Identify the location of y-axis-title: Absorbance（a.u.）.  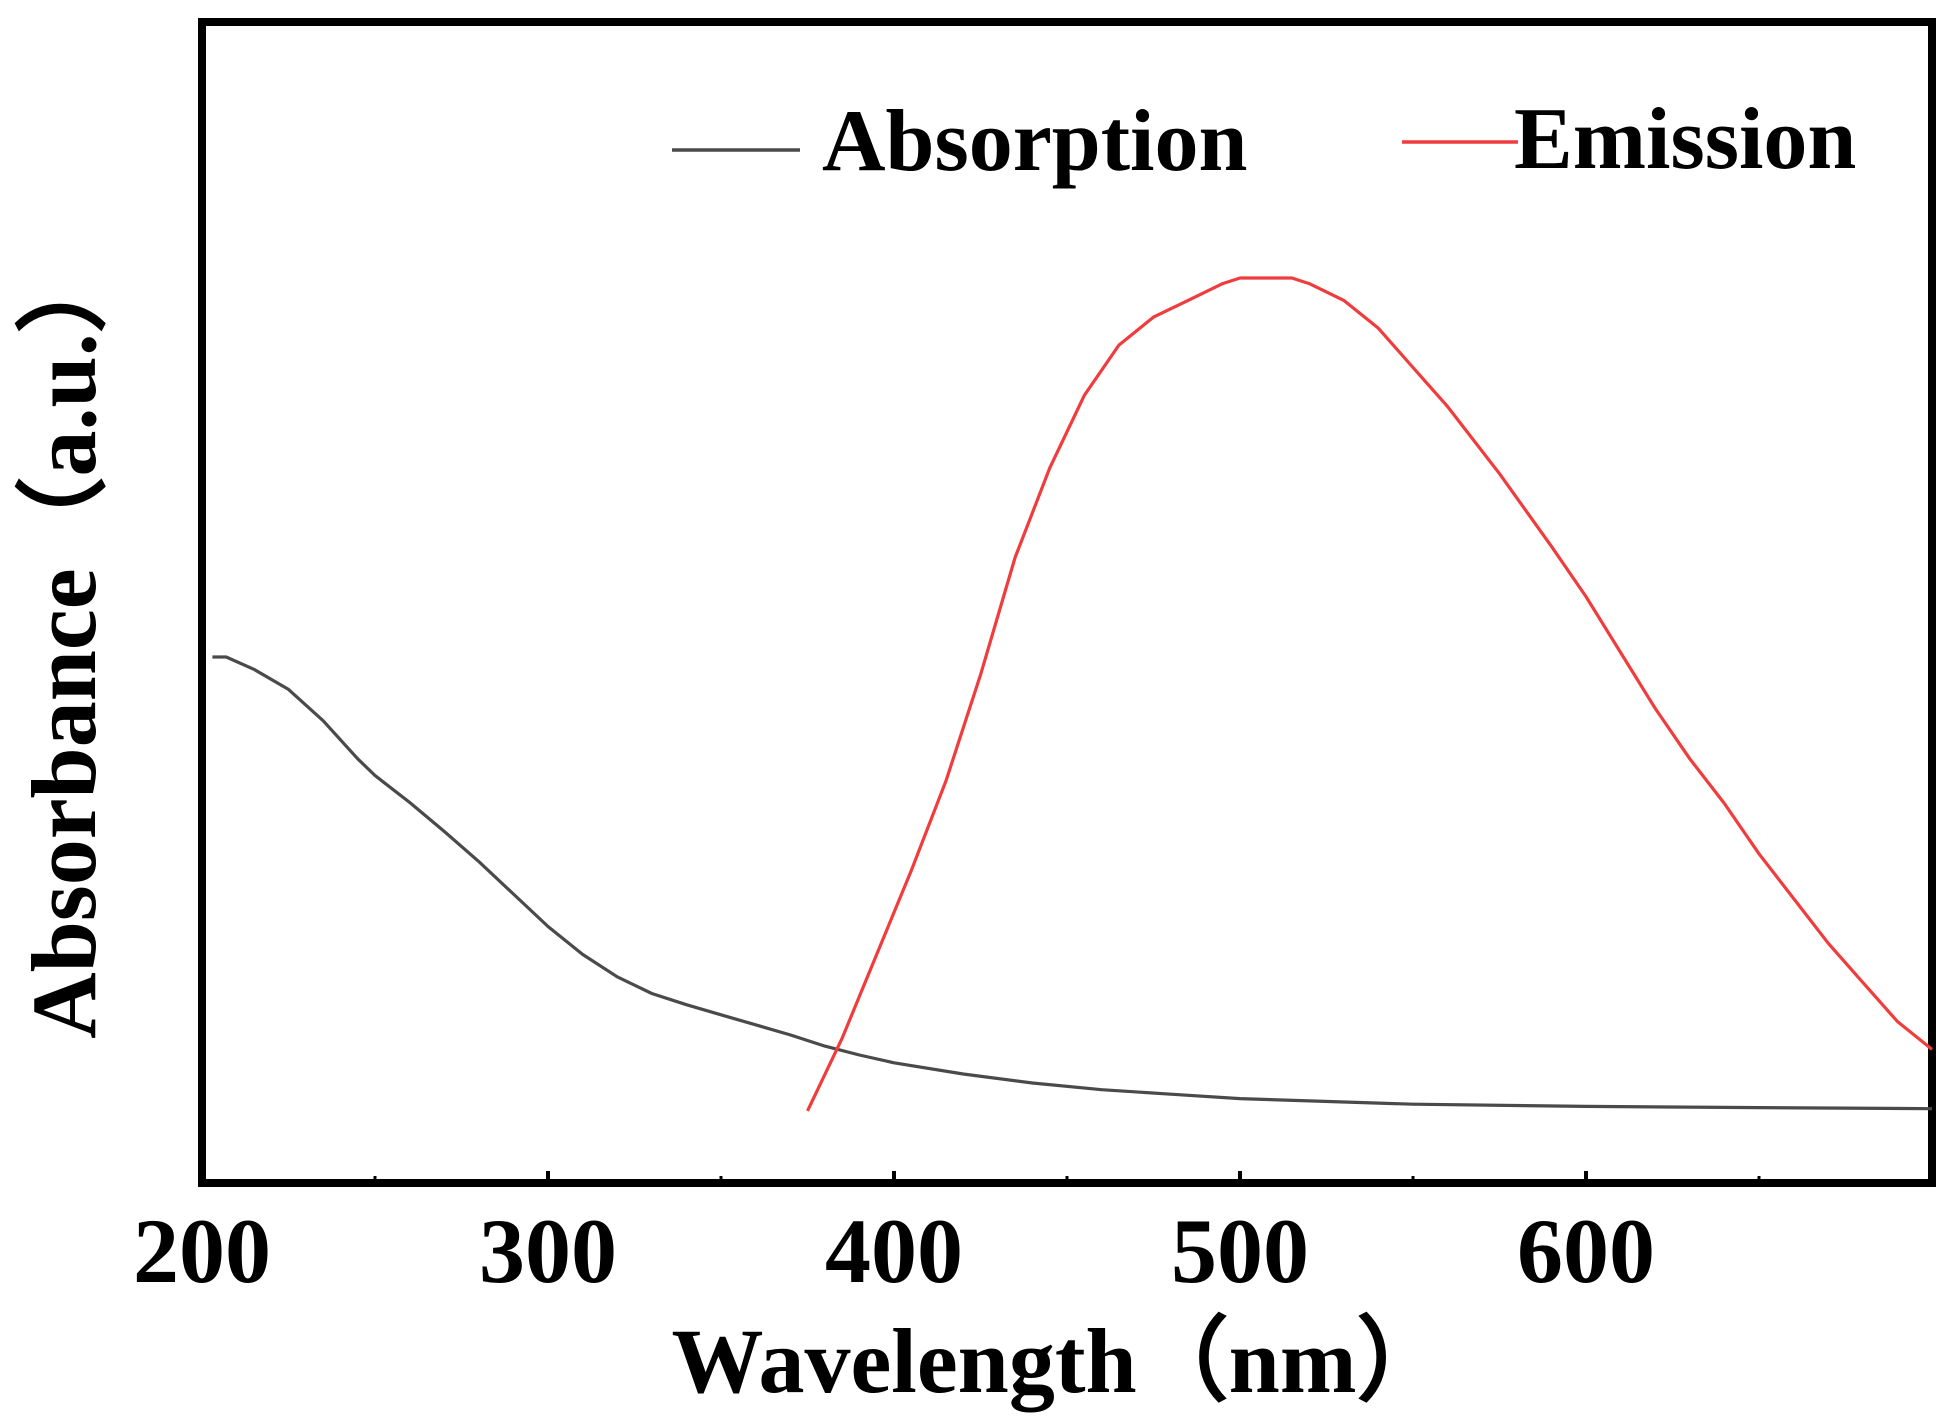
(64, 639).